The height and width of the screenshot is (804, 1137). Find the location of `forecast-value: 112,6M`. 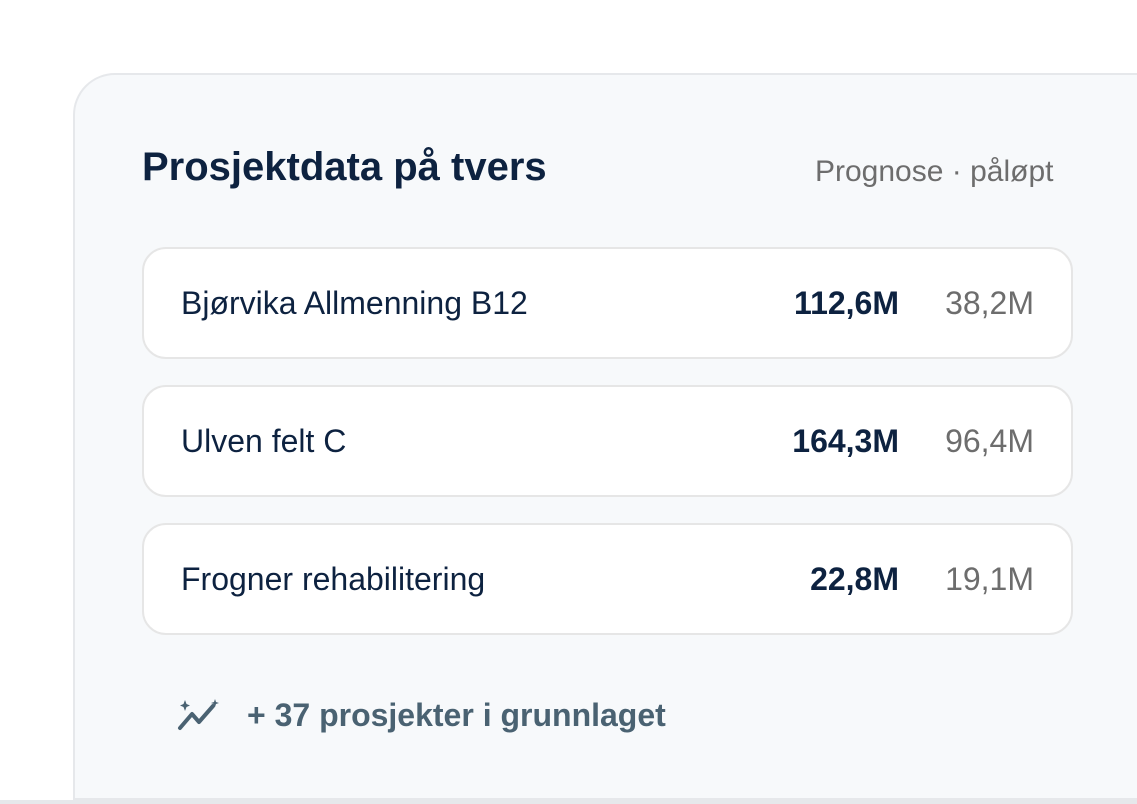

forecast-value: 112,6M is located at coordinates (846, 303).